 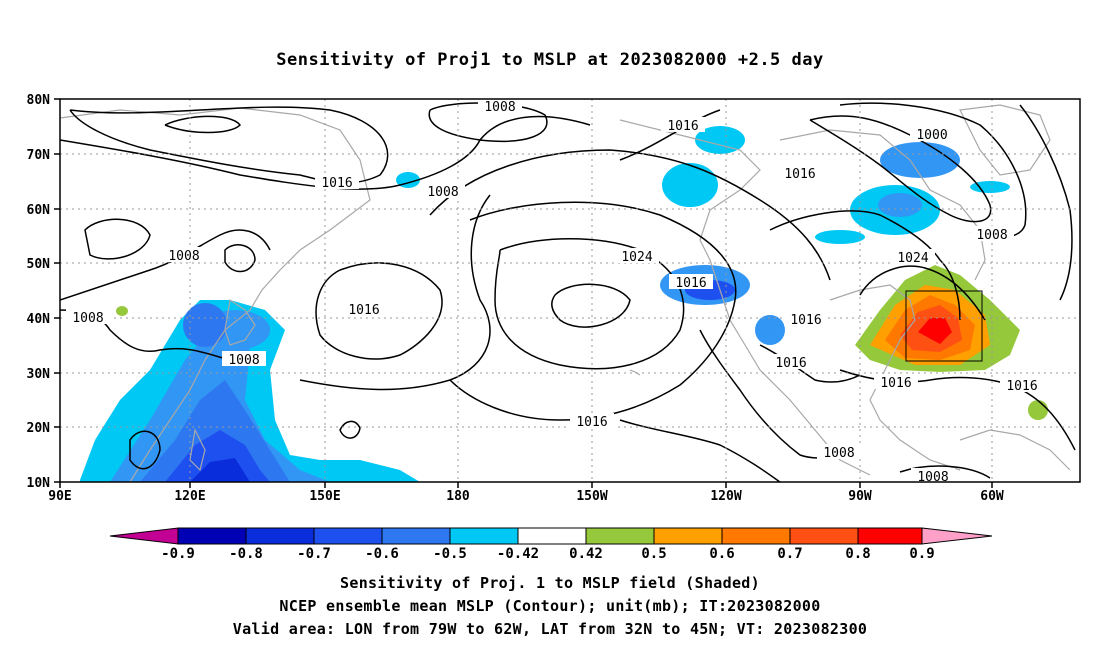 I want to click on neg-sensitivity-hudson, so click(x=840, y=237).